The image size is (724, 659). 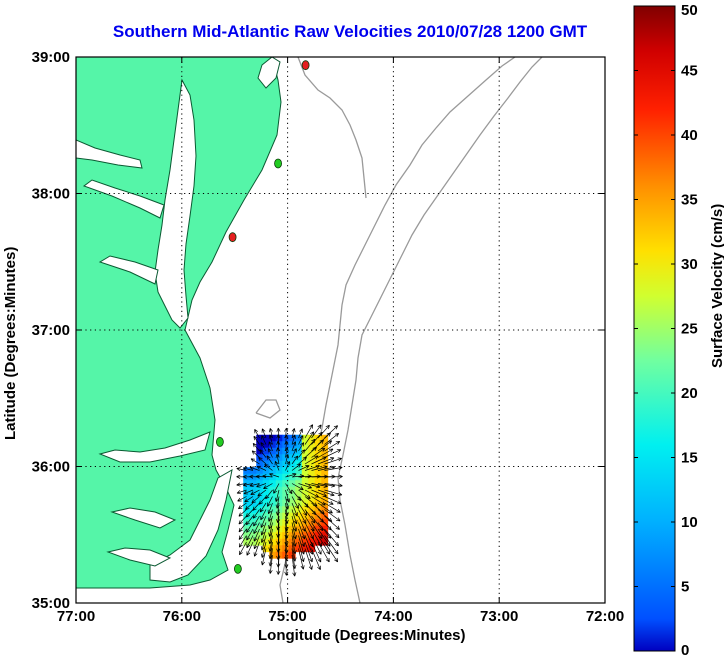 I want to click on y-tick-label: 35:00, so click(x=51, y=603).